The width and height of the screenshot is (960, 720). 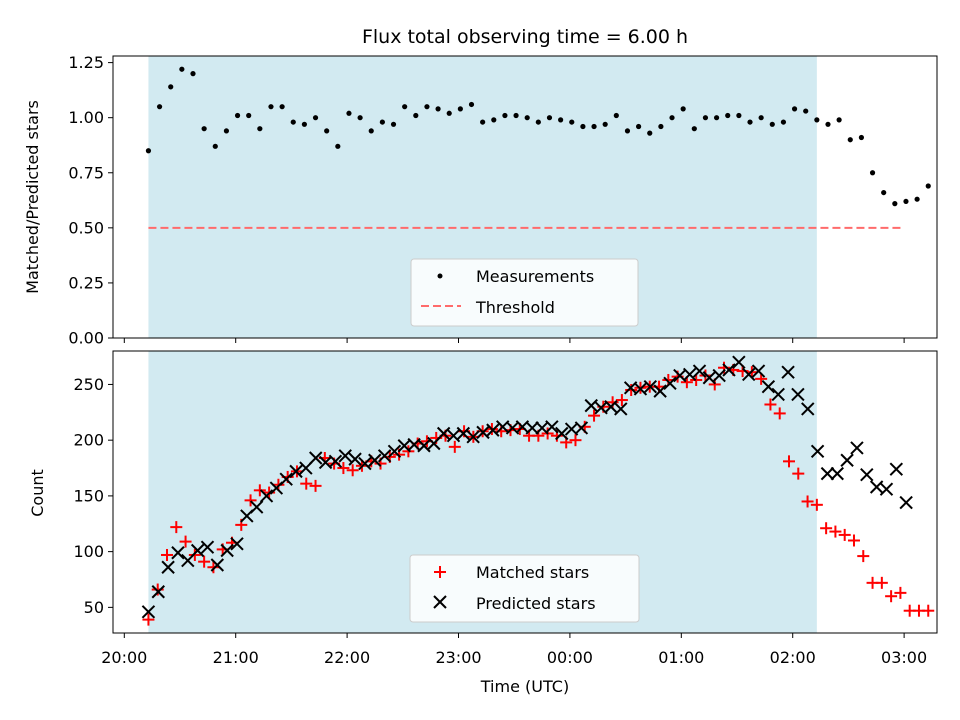 I want to click on legend-matched-marker, so click(x=440, y=572).